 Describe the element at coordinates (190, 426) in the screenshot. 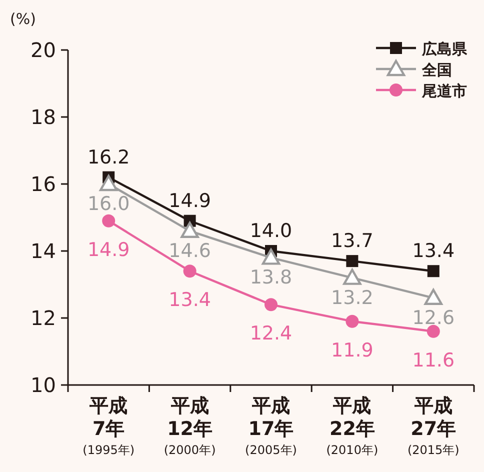

I see `x-tick-label: 平成 12年 (2000年)` at that location.